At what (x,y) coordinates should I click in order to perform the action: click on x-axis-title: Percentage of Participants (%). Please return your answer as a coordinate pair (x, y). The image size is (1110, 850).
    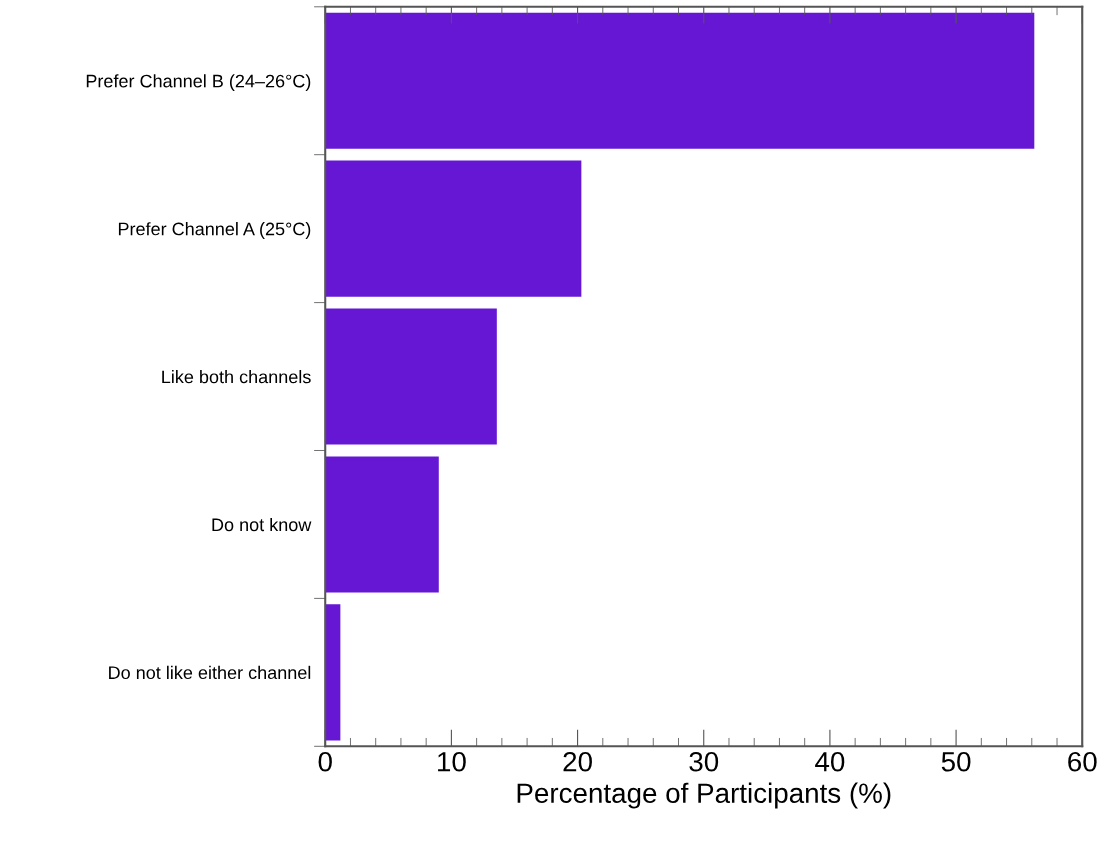
    Looking at the image, I should click on (704, 795).